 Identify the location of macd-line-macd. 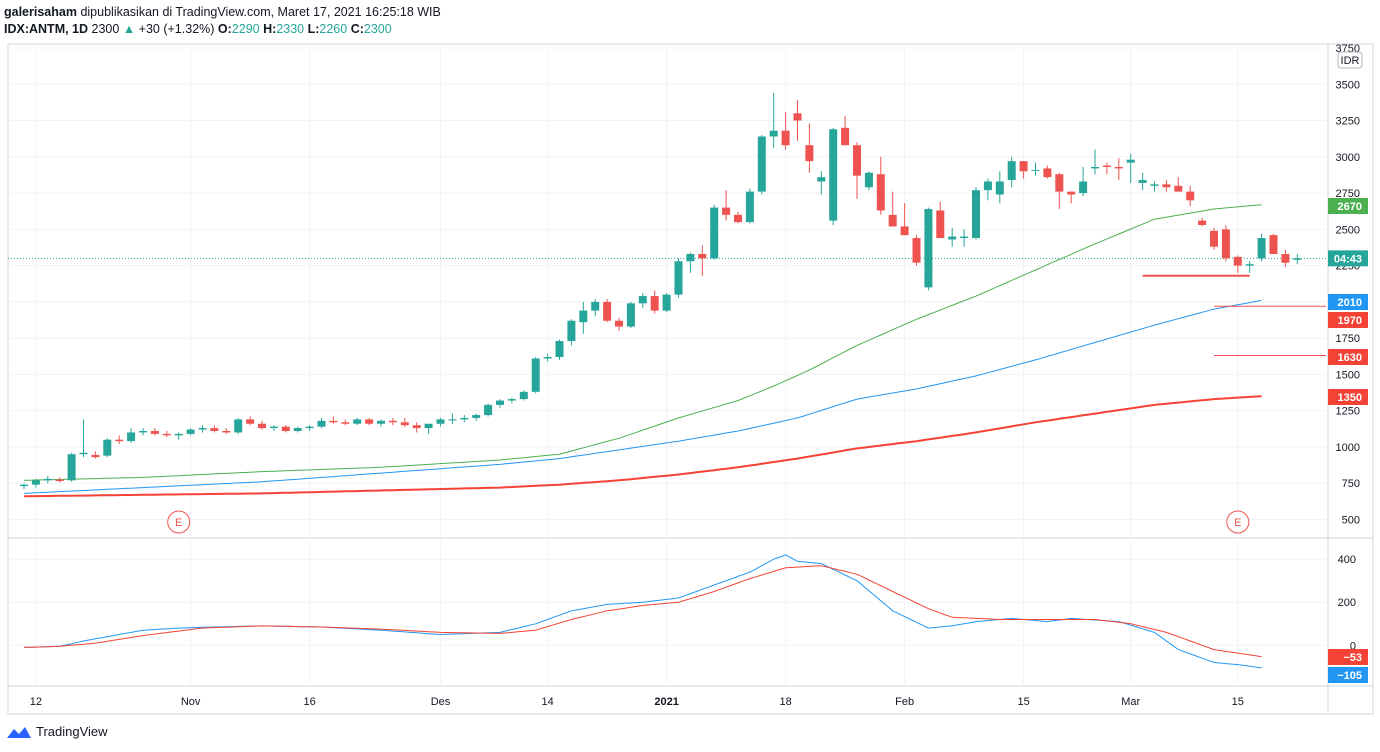
(642, 611).